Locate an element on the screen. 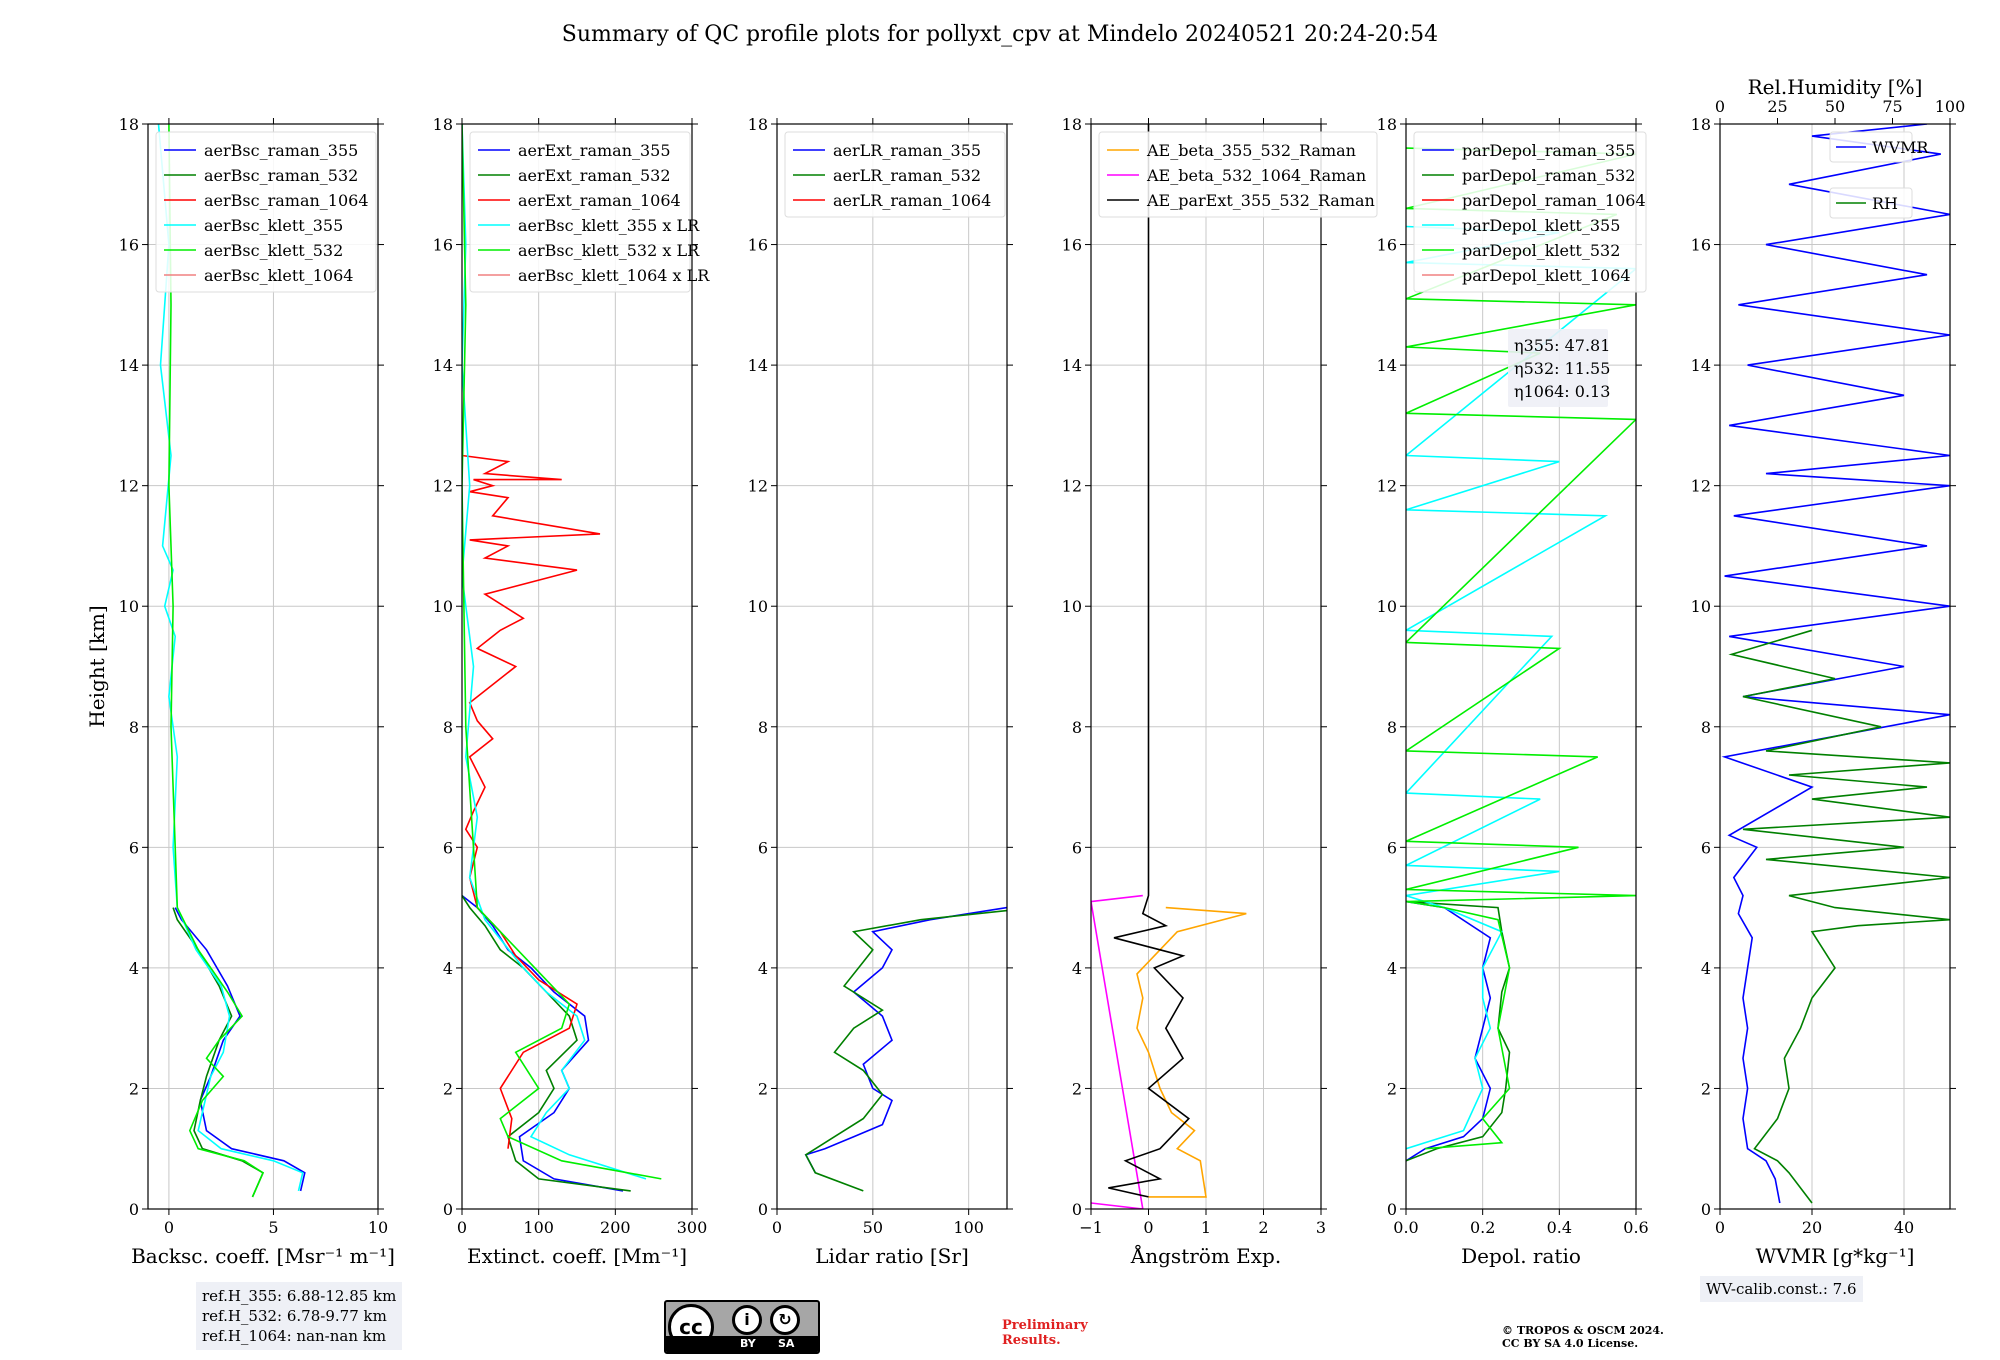  ref-height-355: ref.H_355: 6.88-12.85 km is located at coordinates (299, 1296).